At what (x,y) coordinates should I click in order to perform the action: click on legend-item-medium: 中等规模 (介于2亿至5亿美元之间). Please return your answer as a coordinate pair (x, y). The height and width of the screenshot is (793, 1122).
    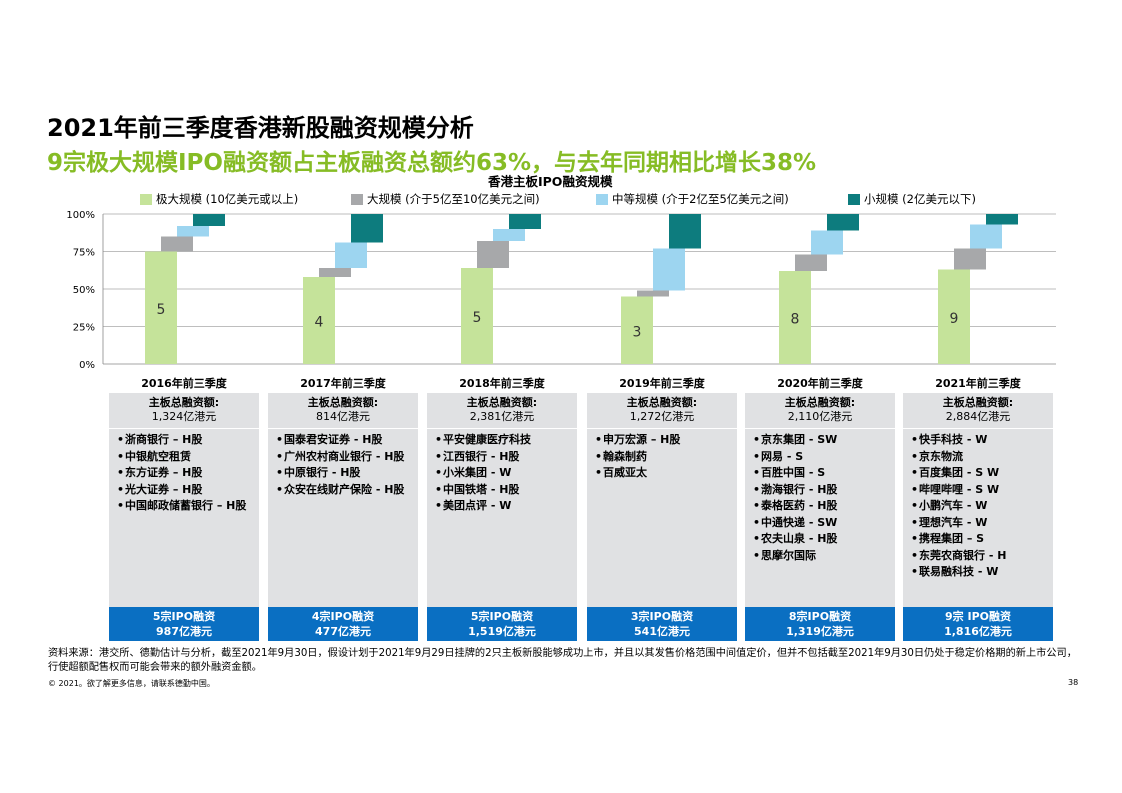
    Looking at the image, I should click on (692, 199).